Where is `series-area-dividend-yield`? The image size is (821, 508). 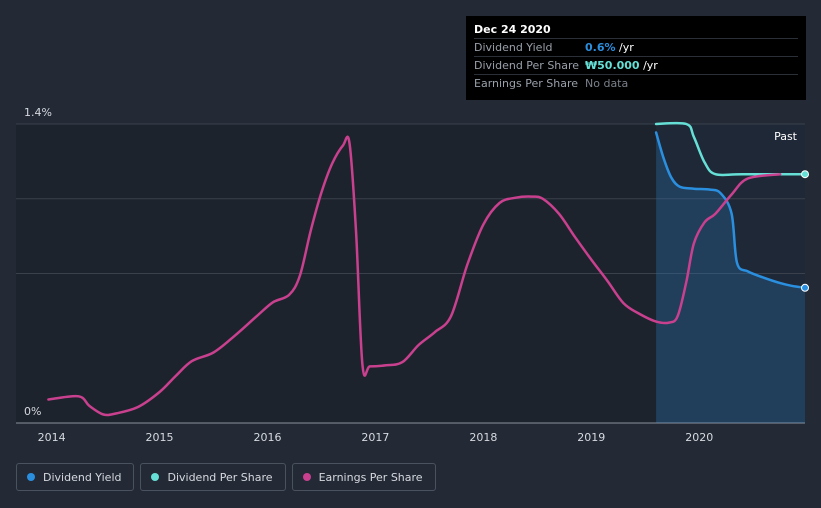
series-area-dividend-yield is located at coordinates (730, 277).